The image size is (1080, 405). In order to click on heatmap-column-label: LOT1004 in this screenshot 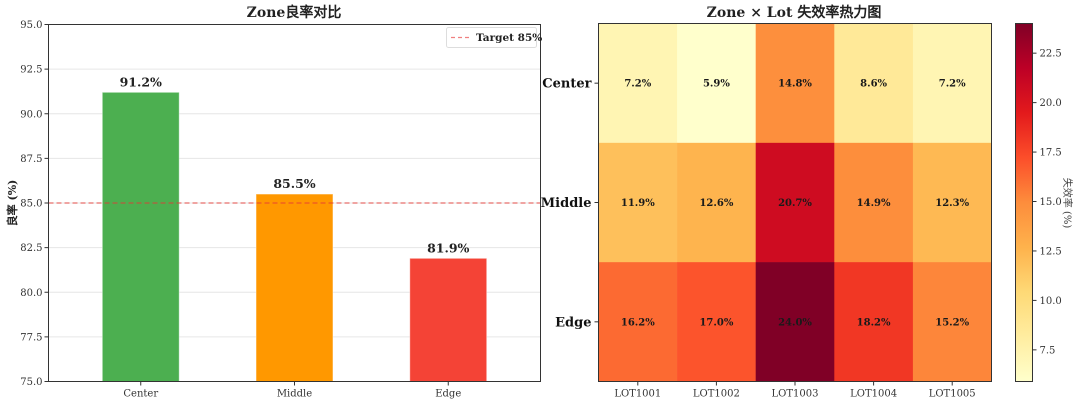, I will do `click(873, 394)`.